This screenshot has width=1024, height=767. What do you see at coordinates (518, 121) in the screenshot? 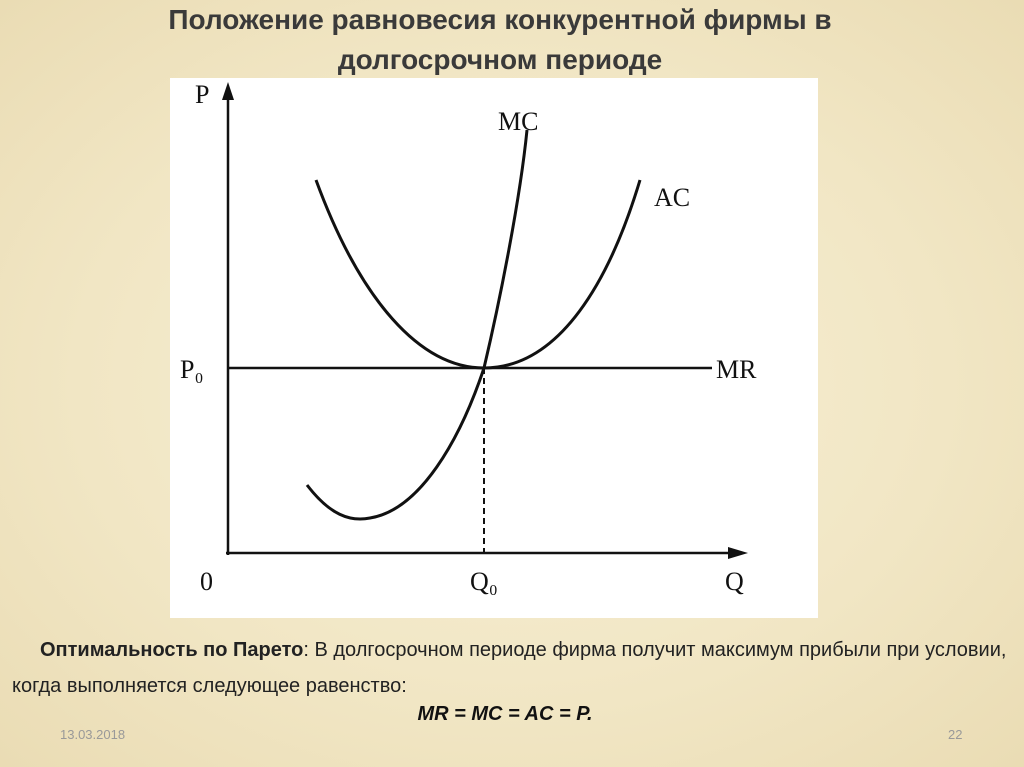
I see `mc-label: MC` at bounding box center [518, 121].